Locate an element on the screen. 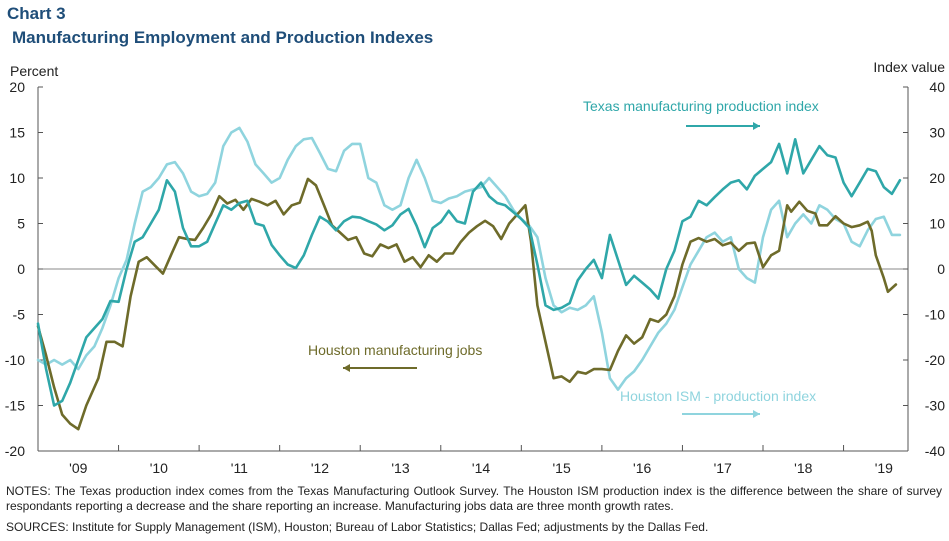  y2-tick-label: 0 is located at coordinates (941, 269).